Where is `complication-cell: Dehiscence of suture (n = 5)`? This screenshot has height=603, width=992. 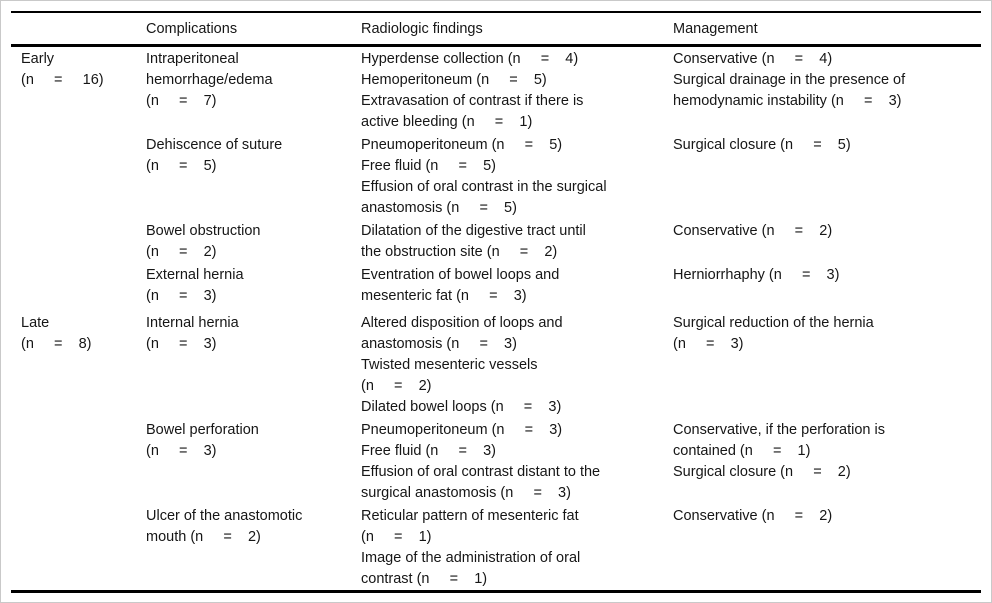
complication-cell: Dehiscence of suture (n = 5) is located at coordinates (214, 155).